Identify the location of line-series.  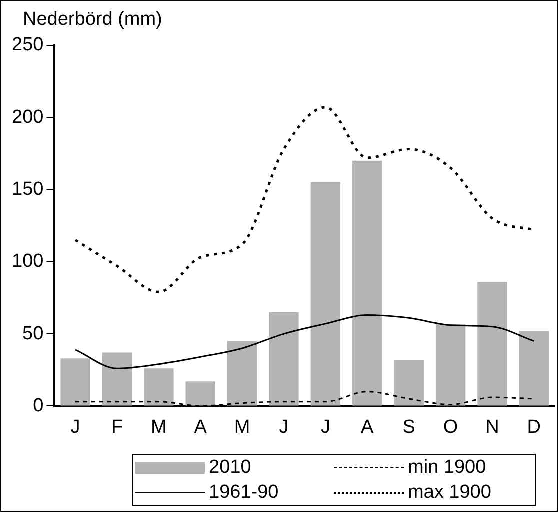
(304, 342).